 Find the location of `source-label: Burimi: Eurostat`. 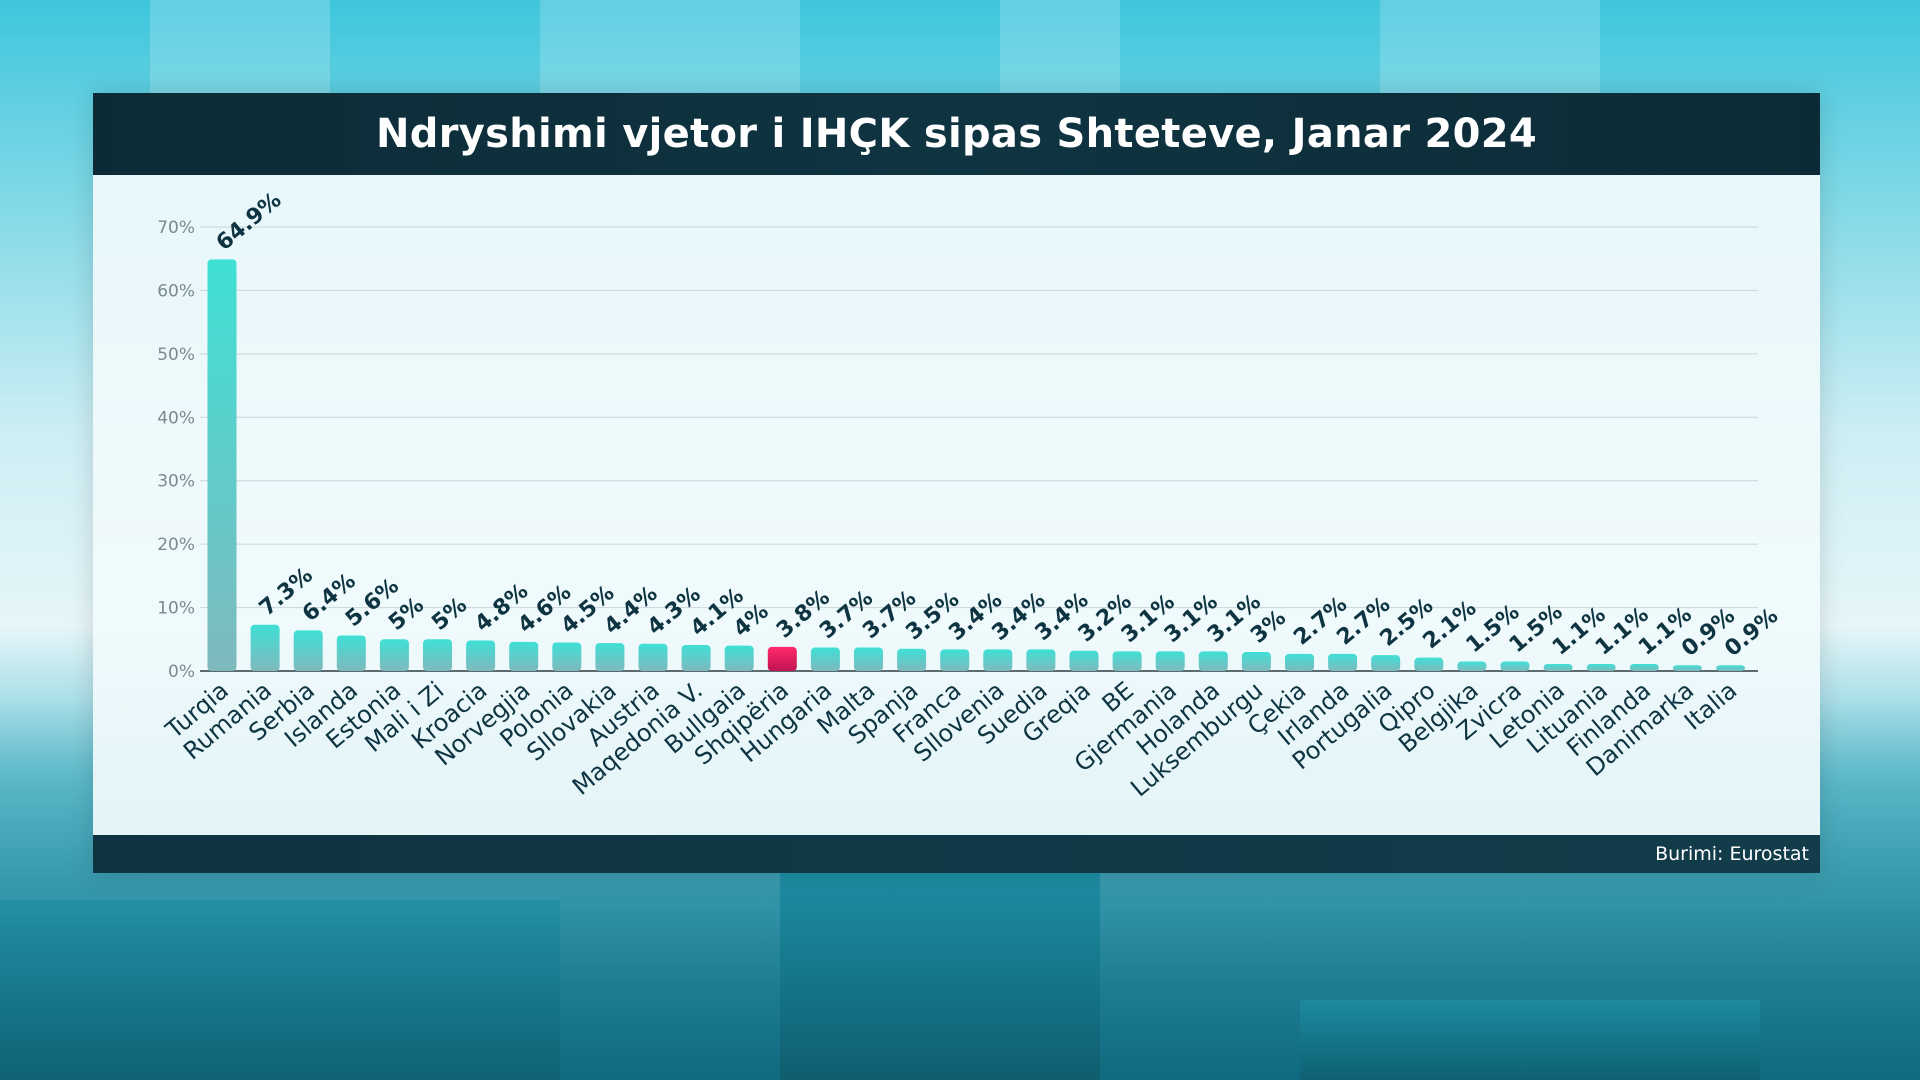

source-label: Burimi: Eurostat is located at coordinates (1732, 854).